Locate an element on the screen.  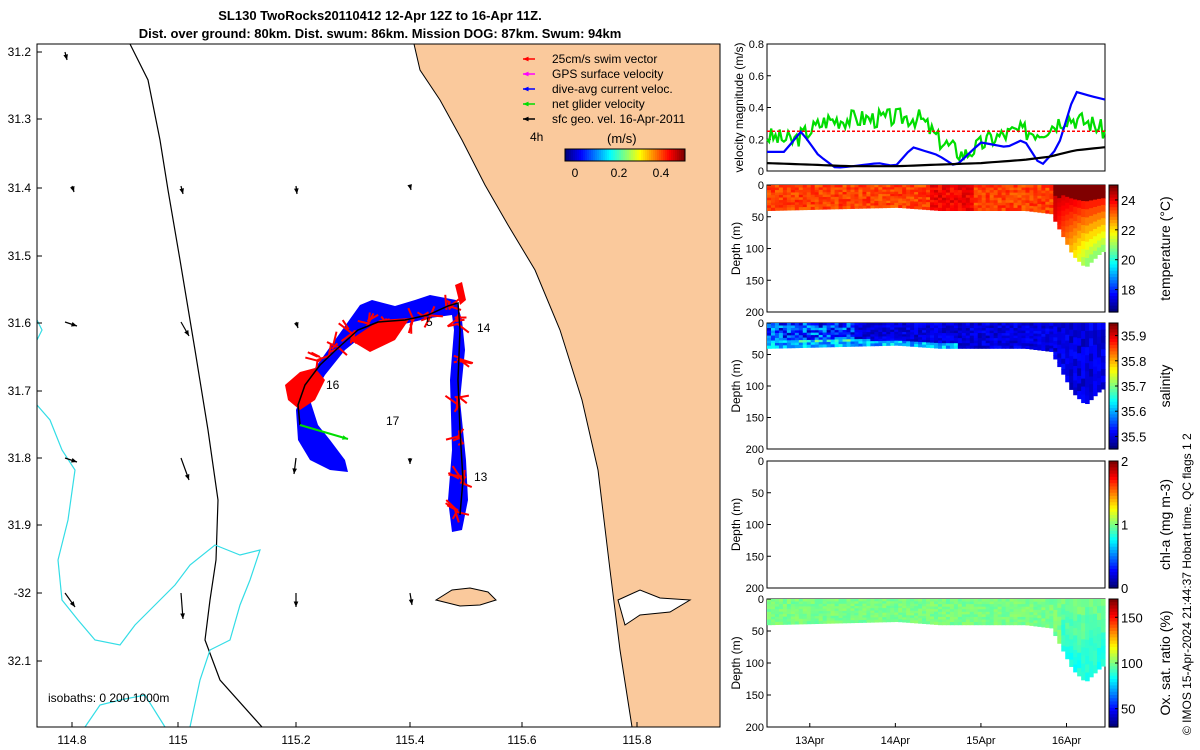
section-panel-frame is located at coordinates (936, 524).